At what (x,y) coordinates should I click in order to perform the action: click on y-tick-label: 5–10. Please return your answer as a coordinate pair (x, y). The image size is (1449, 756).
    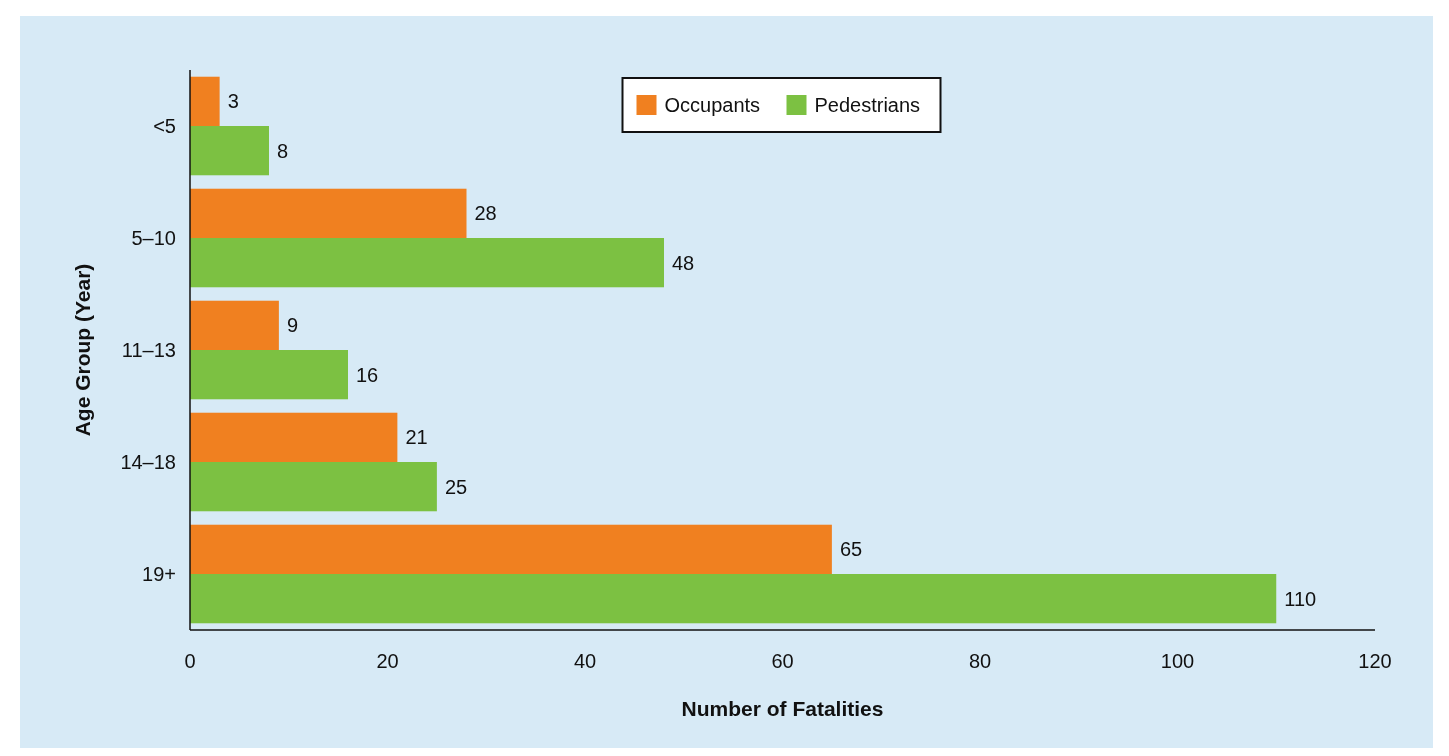
    Looking at the image, I should click on (153, 238).